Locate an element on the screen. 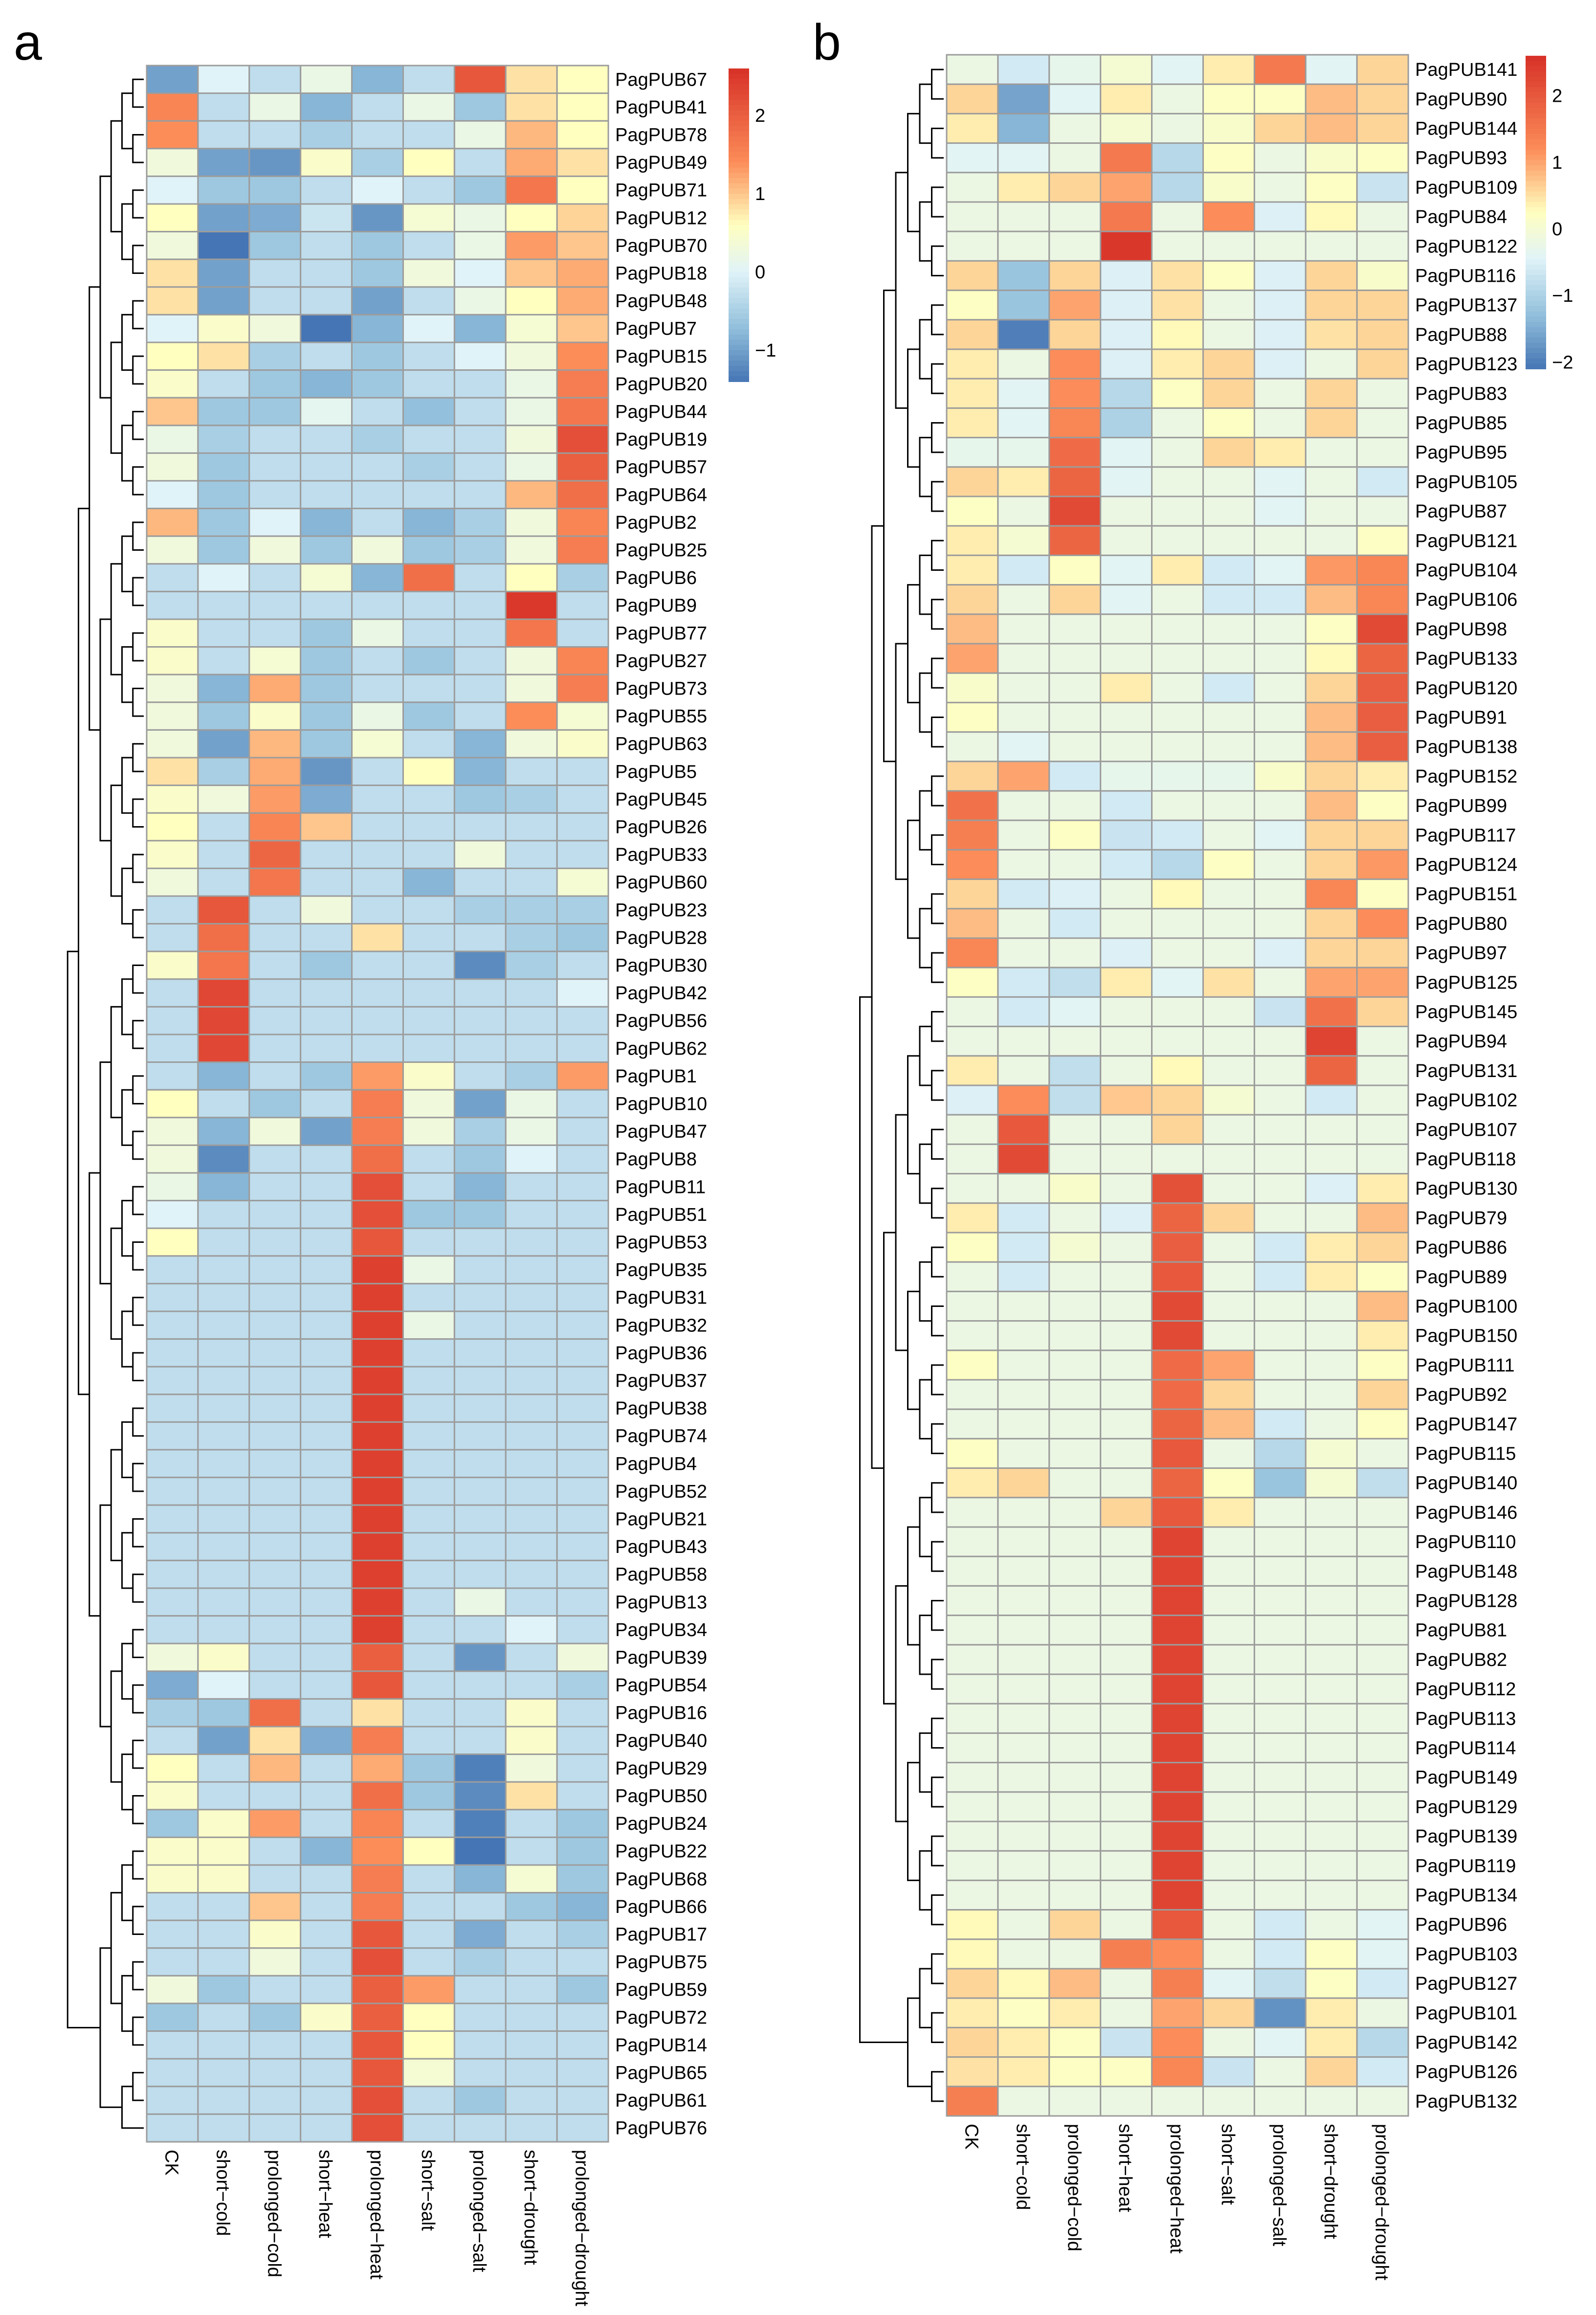  row-label-b: PagPUB84 is located at coordinates (1461, 217).